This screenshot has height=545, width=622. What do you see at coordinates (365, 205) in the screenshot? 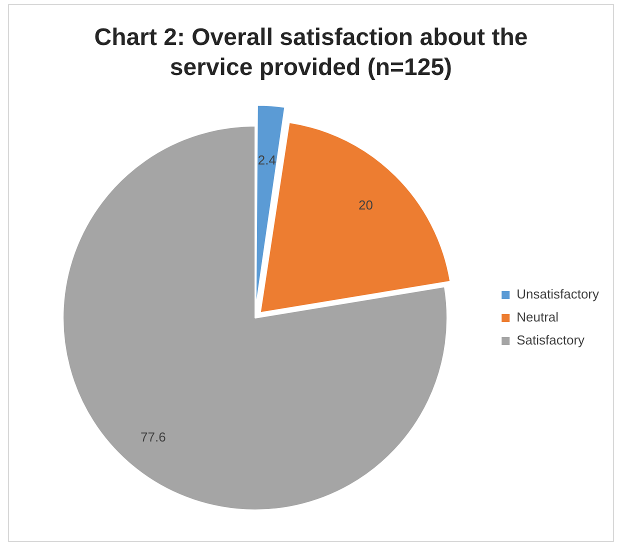
I see `data-label: 20` at bounding box center [365, 205].